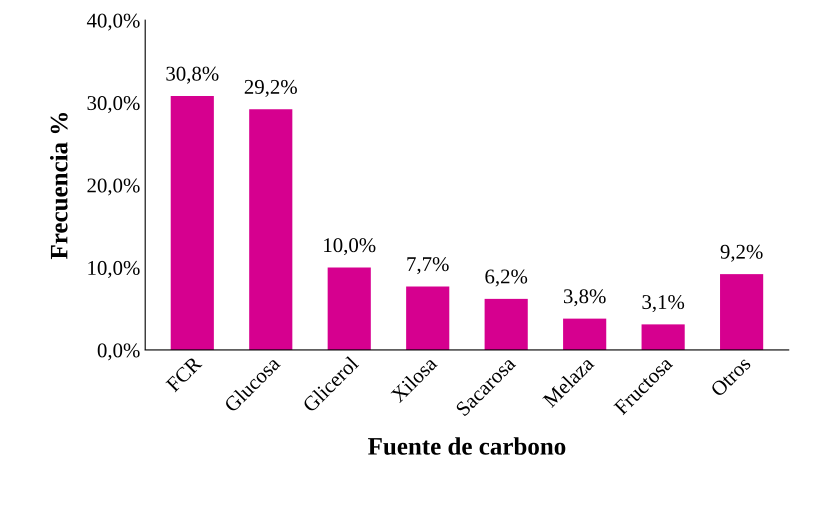  I want to click on y-tick-label: 10,0%, so click(114, 269).